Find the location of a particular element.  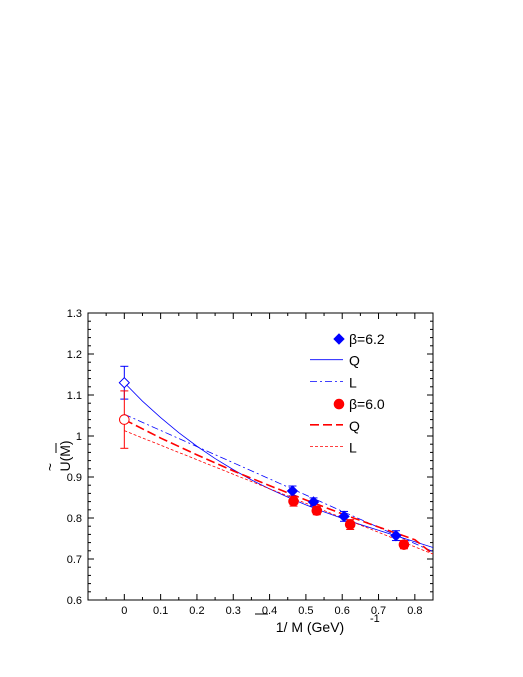

y-axis-label: U(M) is located at coordinates (65, 455).